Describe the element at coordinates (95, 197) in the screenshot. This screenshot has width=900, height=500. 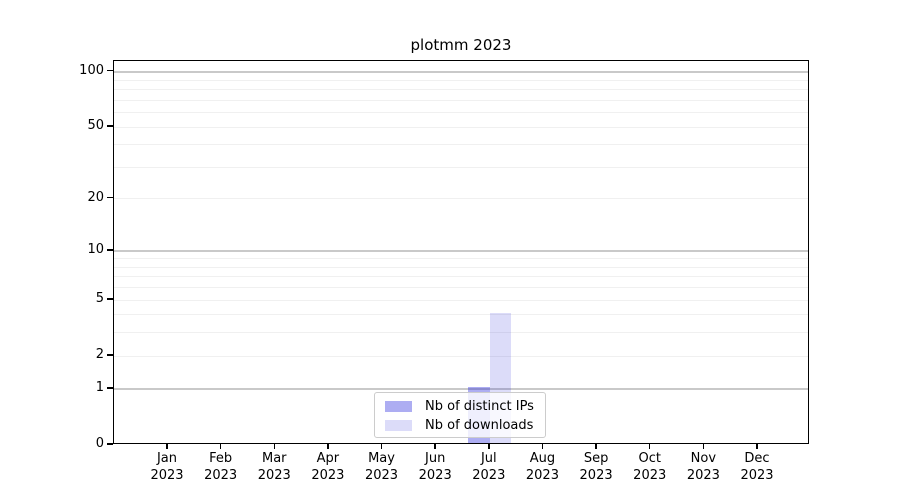
I see `y-tick-label: 20` at that location.